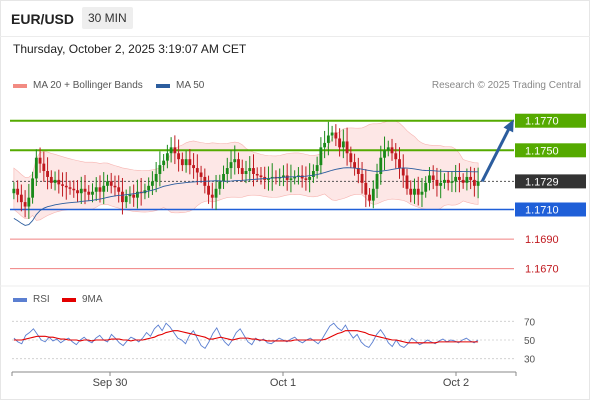 This screenshot has width=590, height=400. Describe the element at coordinates (542, 210) in the screenshot. I see `level-label-1.1710: 1.1710` at that location.